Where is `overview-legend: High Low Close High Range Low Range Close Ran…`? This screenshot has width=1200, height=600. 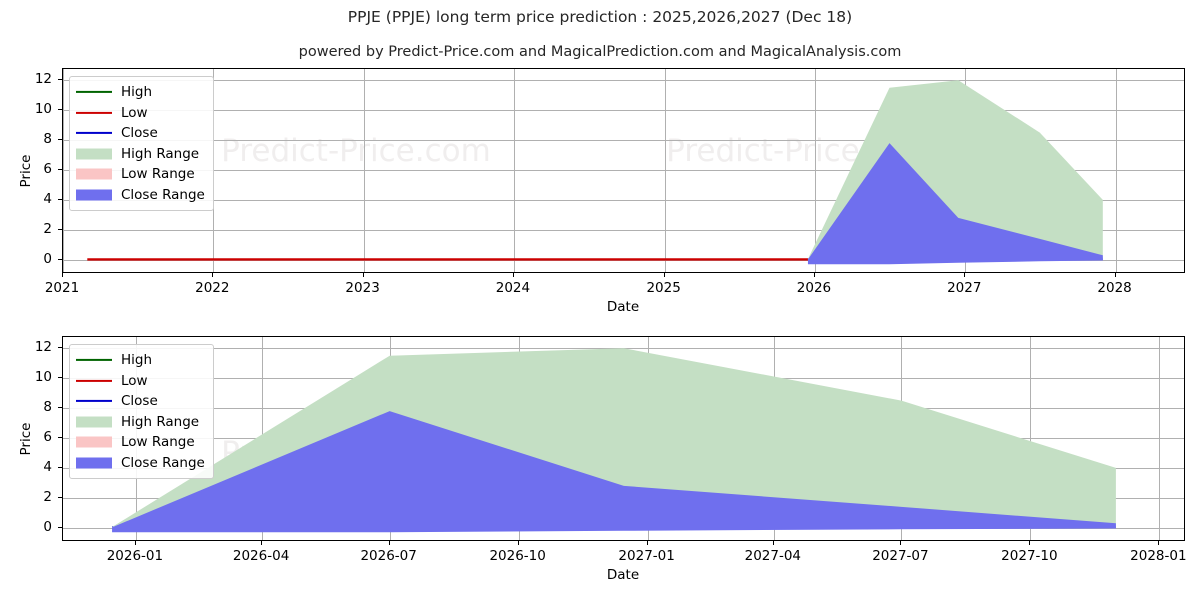
overview-legend: High Low Close High Range Low Range Close Ran… is located at coordinates (141, 143).